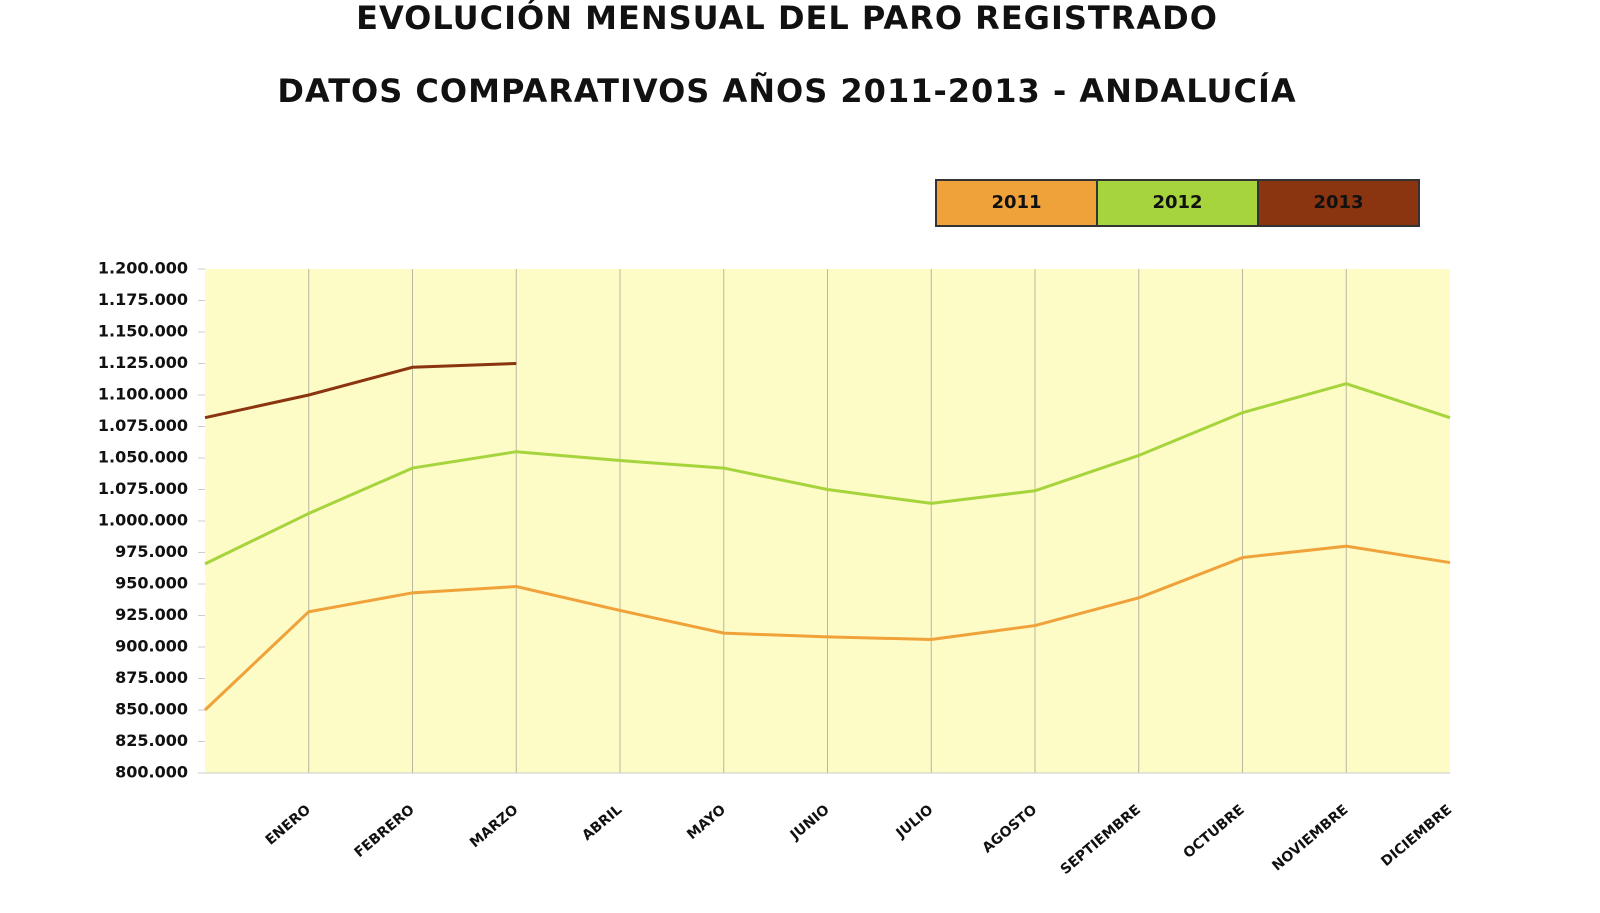  What do you see at coordinates (1416, 836) in the screenshot?
I see `x-tick-label: DICIEMBRE` at bounding box center [1416, 836].